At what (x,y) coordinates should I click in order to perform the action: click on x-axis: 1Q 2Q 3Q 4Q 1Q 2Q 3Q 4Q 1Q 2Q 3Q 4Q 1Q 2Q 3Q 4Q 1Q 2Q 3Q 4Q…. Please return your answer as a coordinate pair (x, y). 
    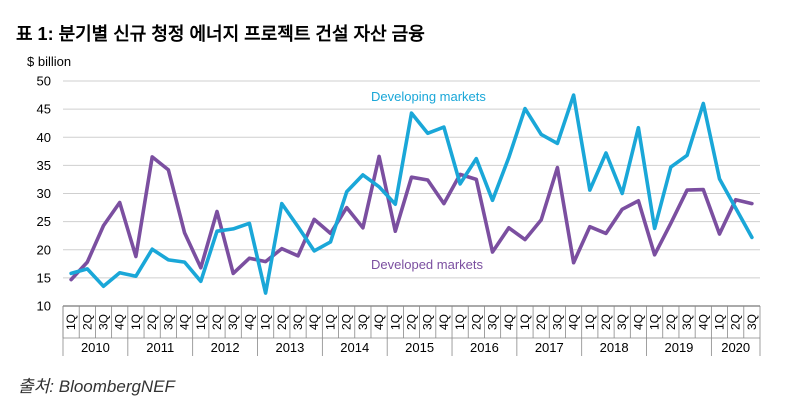
    Looking at the image, I should click on (411, 330).